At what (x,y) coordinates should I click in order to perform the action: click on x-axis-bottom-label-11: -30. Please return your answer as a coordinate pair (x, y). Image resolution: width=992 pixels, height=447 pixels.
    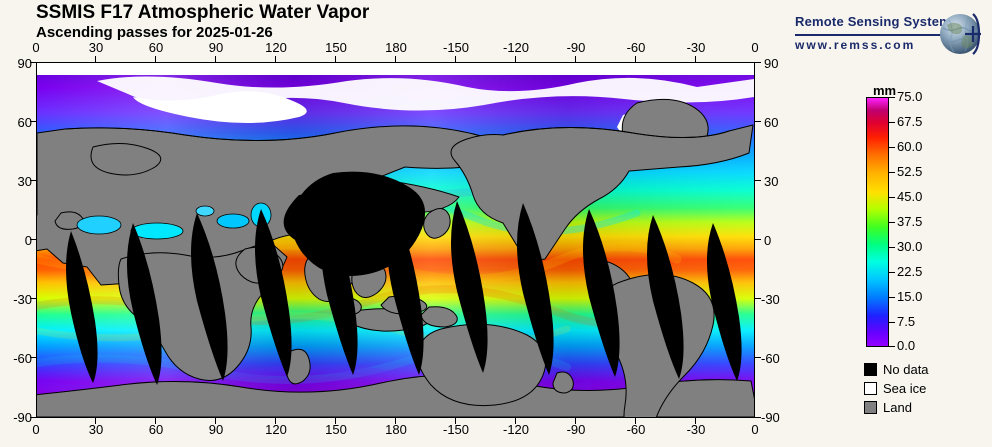
    Looking at the image, I should click on (696, 429).